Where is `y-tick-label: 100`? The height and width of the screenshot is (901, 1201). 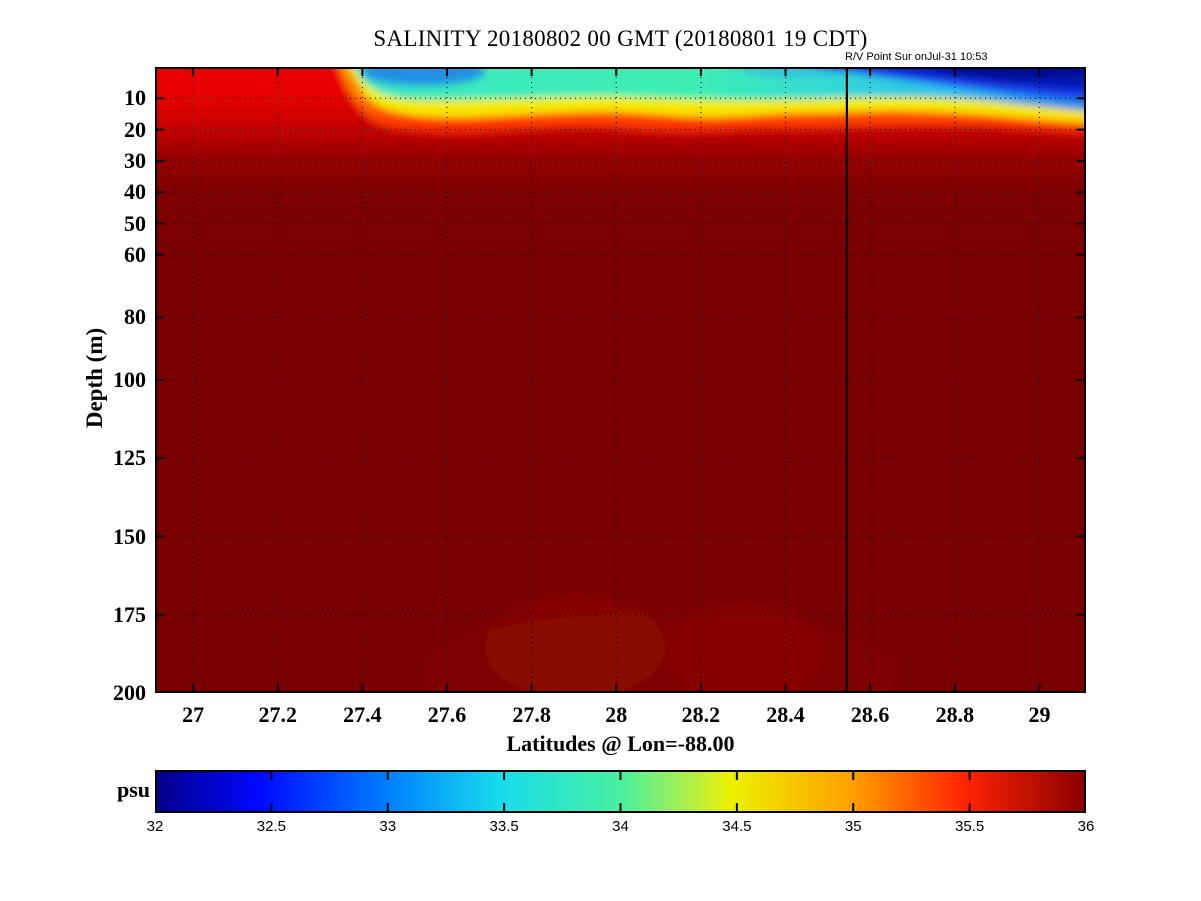 y-tick-label: 100 is located at coordinates (129, 379).